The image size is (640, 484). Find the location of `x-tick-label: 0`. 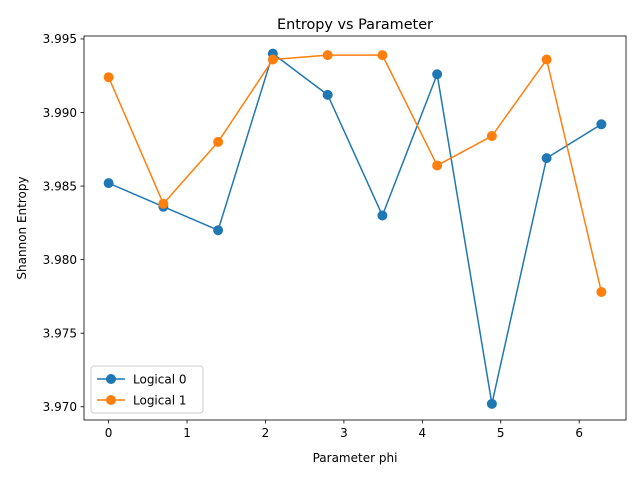

x-tick-label: 0 is located at coordinates (109, 433).